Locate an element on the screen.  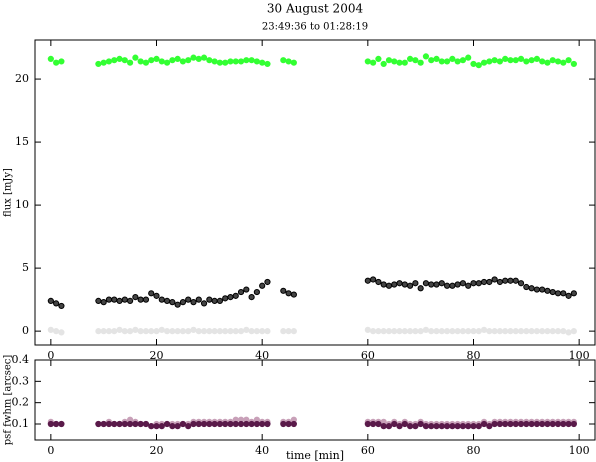
y-tick-label: 0.4 is located at coordinates (21, 359).